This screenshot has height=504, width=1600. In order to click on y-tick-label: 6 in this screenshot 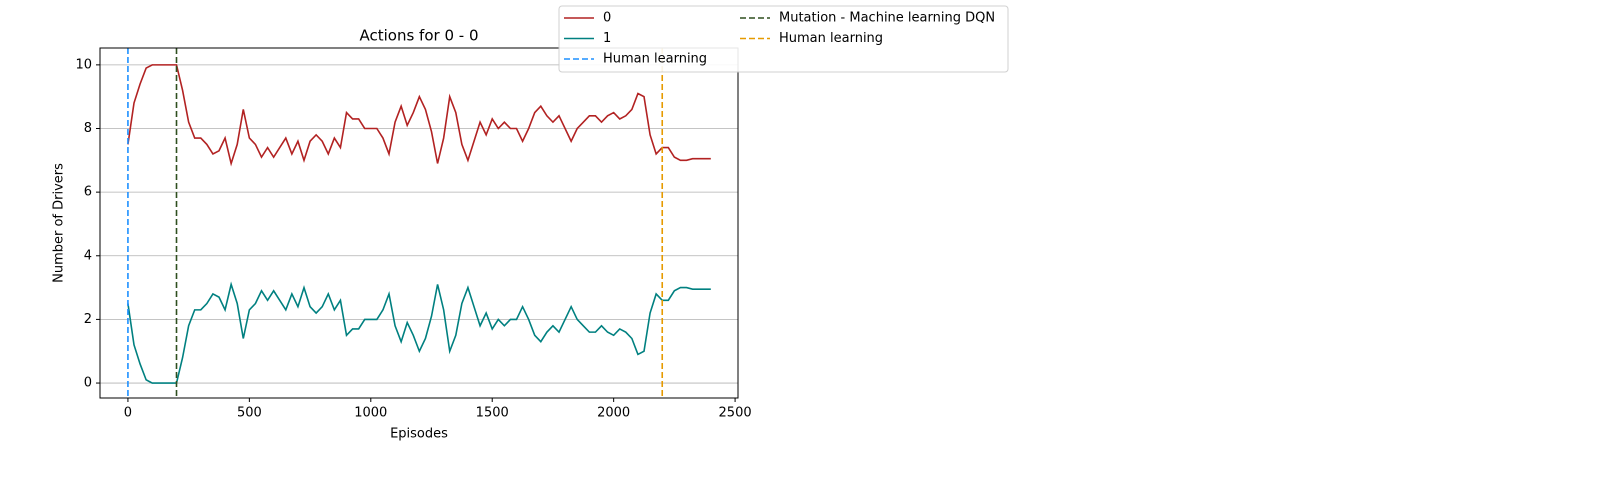, I will do `click(88, 192)`.